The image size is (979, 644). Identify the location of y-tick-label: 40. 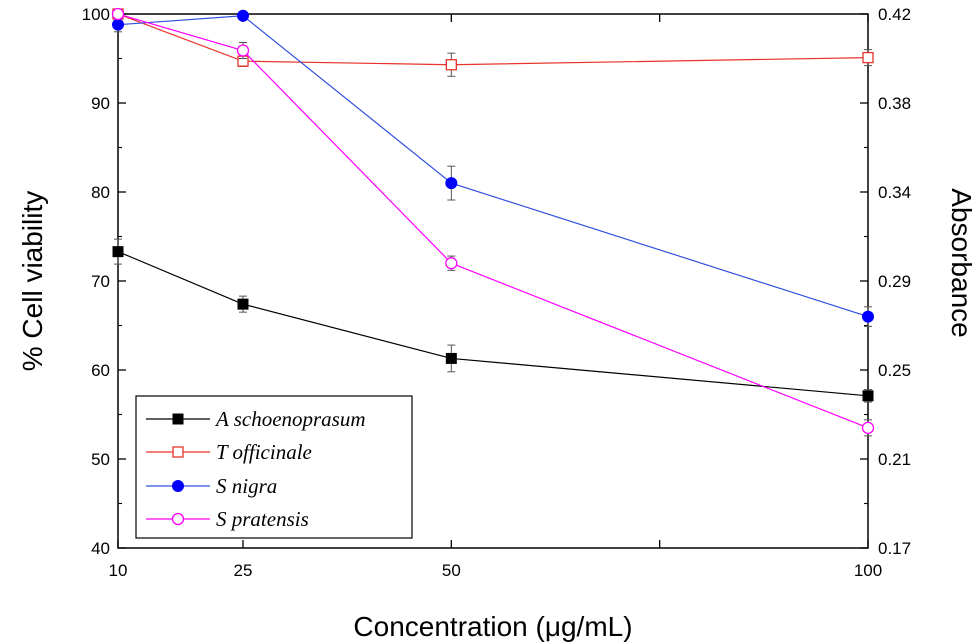
(100, 548).